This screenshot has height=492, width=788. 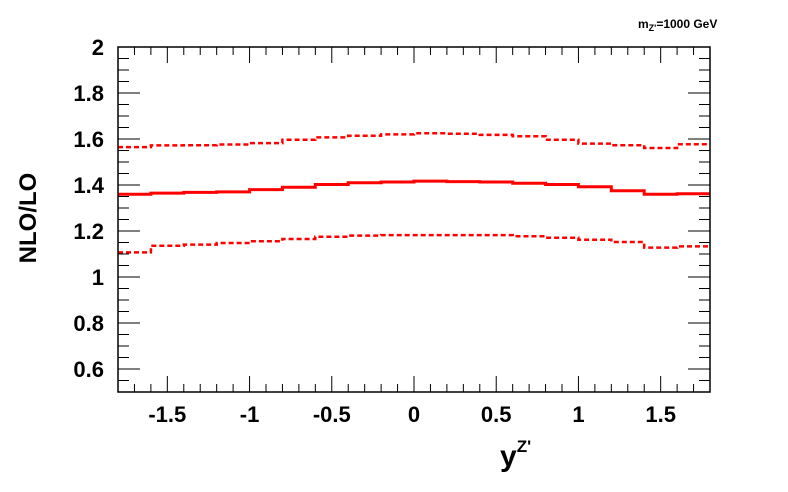 I want to click on x-axis-title-main: y, so click(x=508, y=456).